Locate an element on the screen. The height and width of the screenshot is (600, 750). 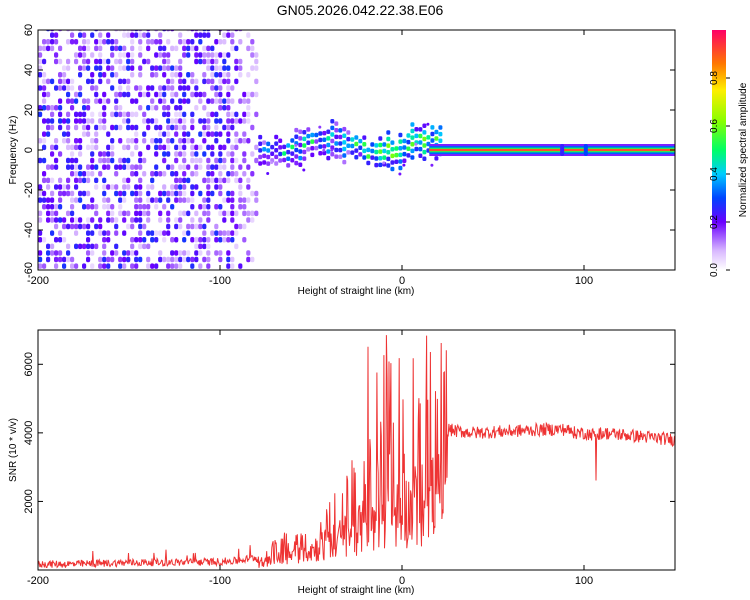
snr-xtick-label: 100 is located at coordinates (584, 581).